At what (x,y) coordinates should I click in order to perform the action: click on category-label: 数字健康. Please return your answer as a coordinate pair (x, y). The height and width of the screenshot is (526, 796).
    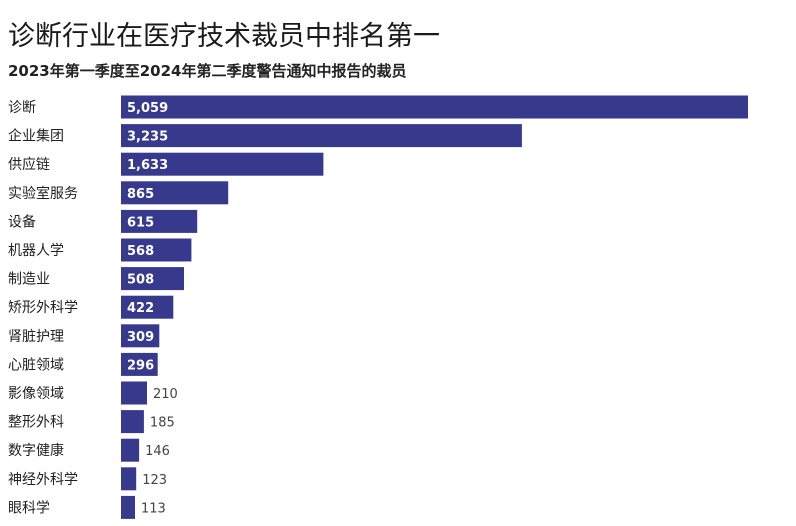
    Looking at the image, I should click on (36, 450).